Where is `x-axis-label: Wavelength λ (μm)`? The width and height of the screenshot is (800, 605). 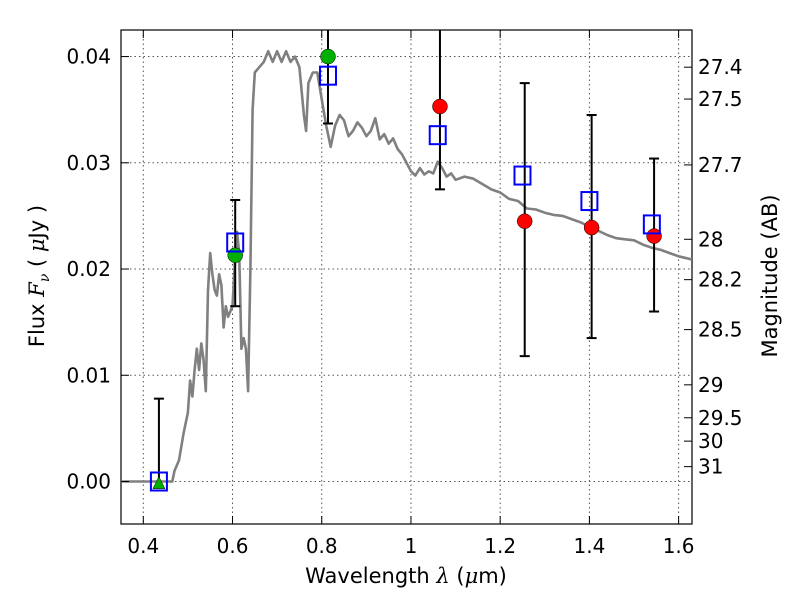 x-axis-label: Wavelength λ (μm) is located at coordinates (406, 576).